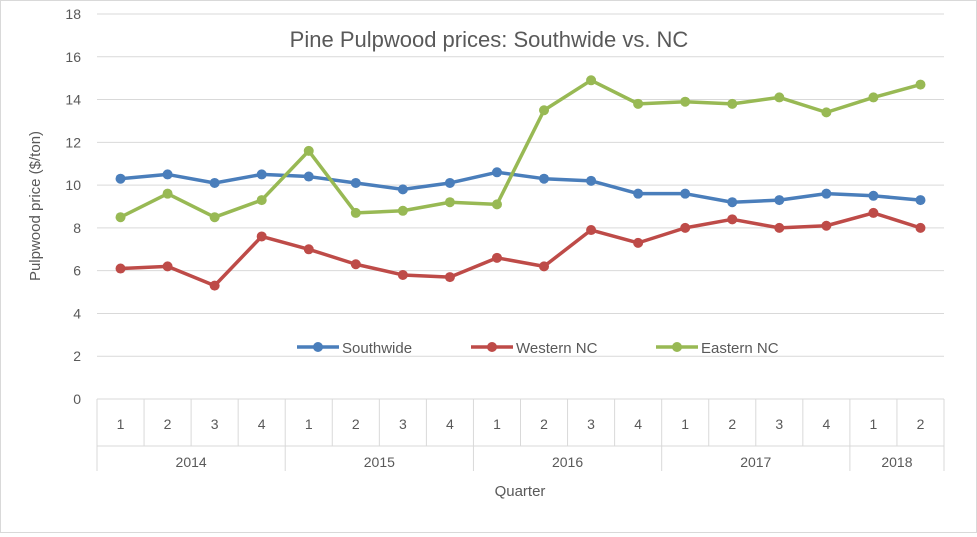 The image size is (977, 537). Describe the element at coordinates (73, 14) in the screenshot. I see `y-tick-label: 18` at that location.